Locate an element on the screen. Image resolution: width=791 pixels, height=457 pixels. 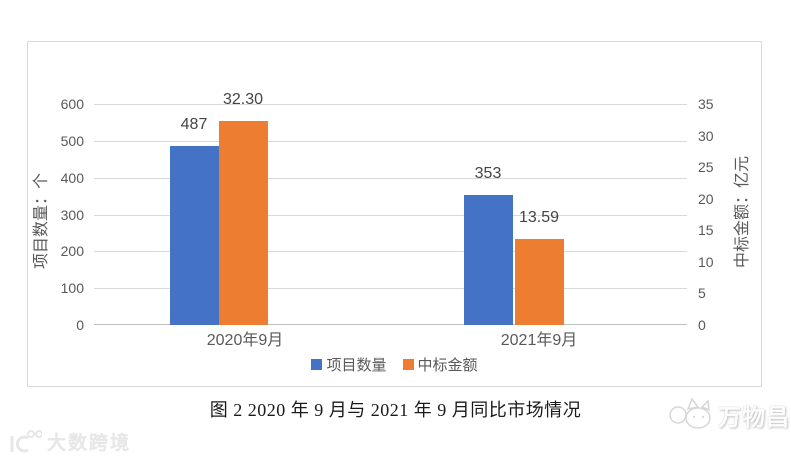
bar-项目数量-2021年9月 is located at coordinates (488, 259).